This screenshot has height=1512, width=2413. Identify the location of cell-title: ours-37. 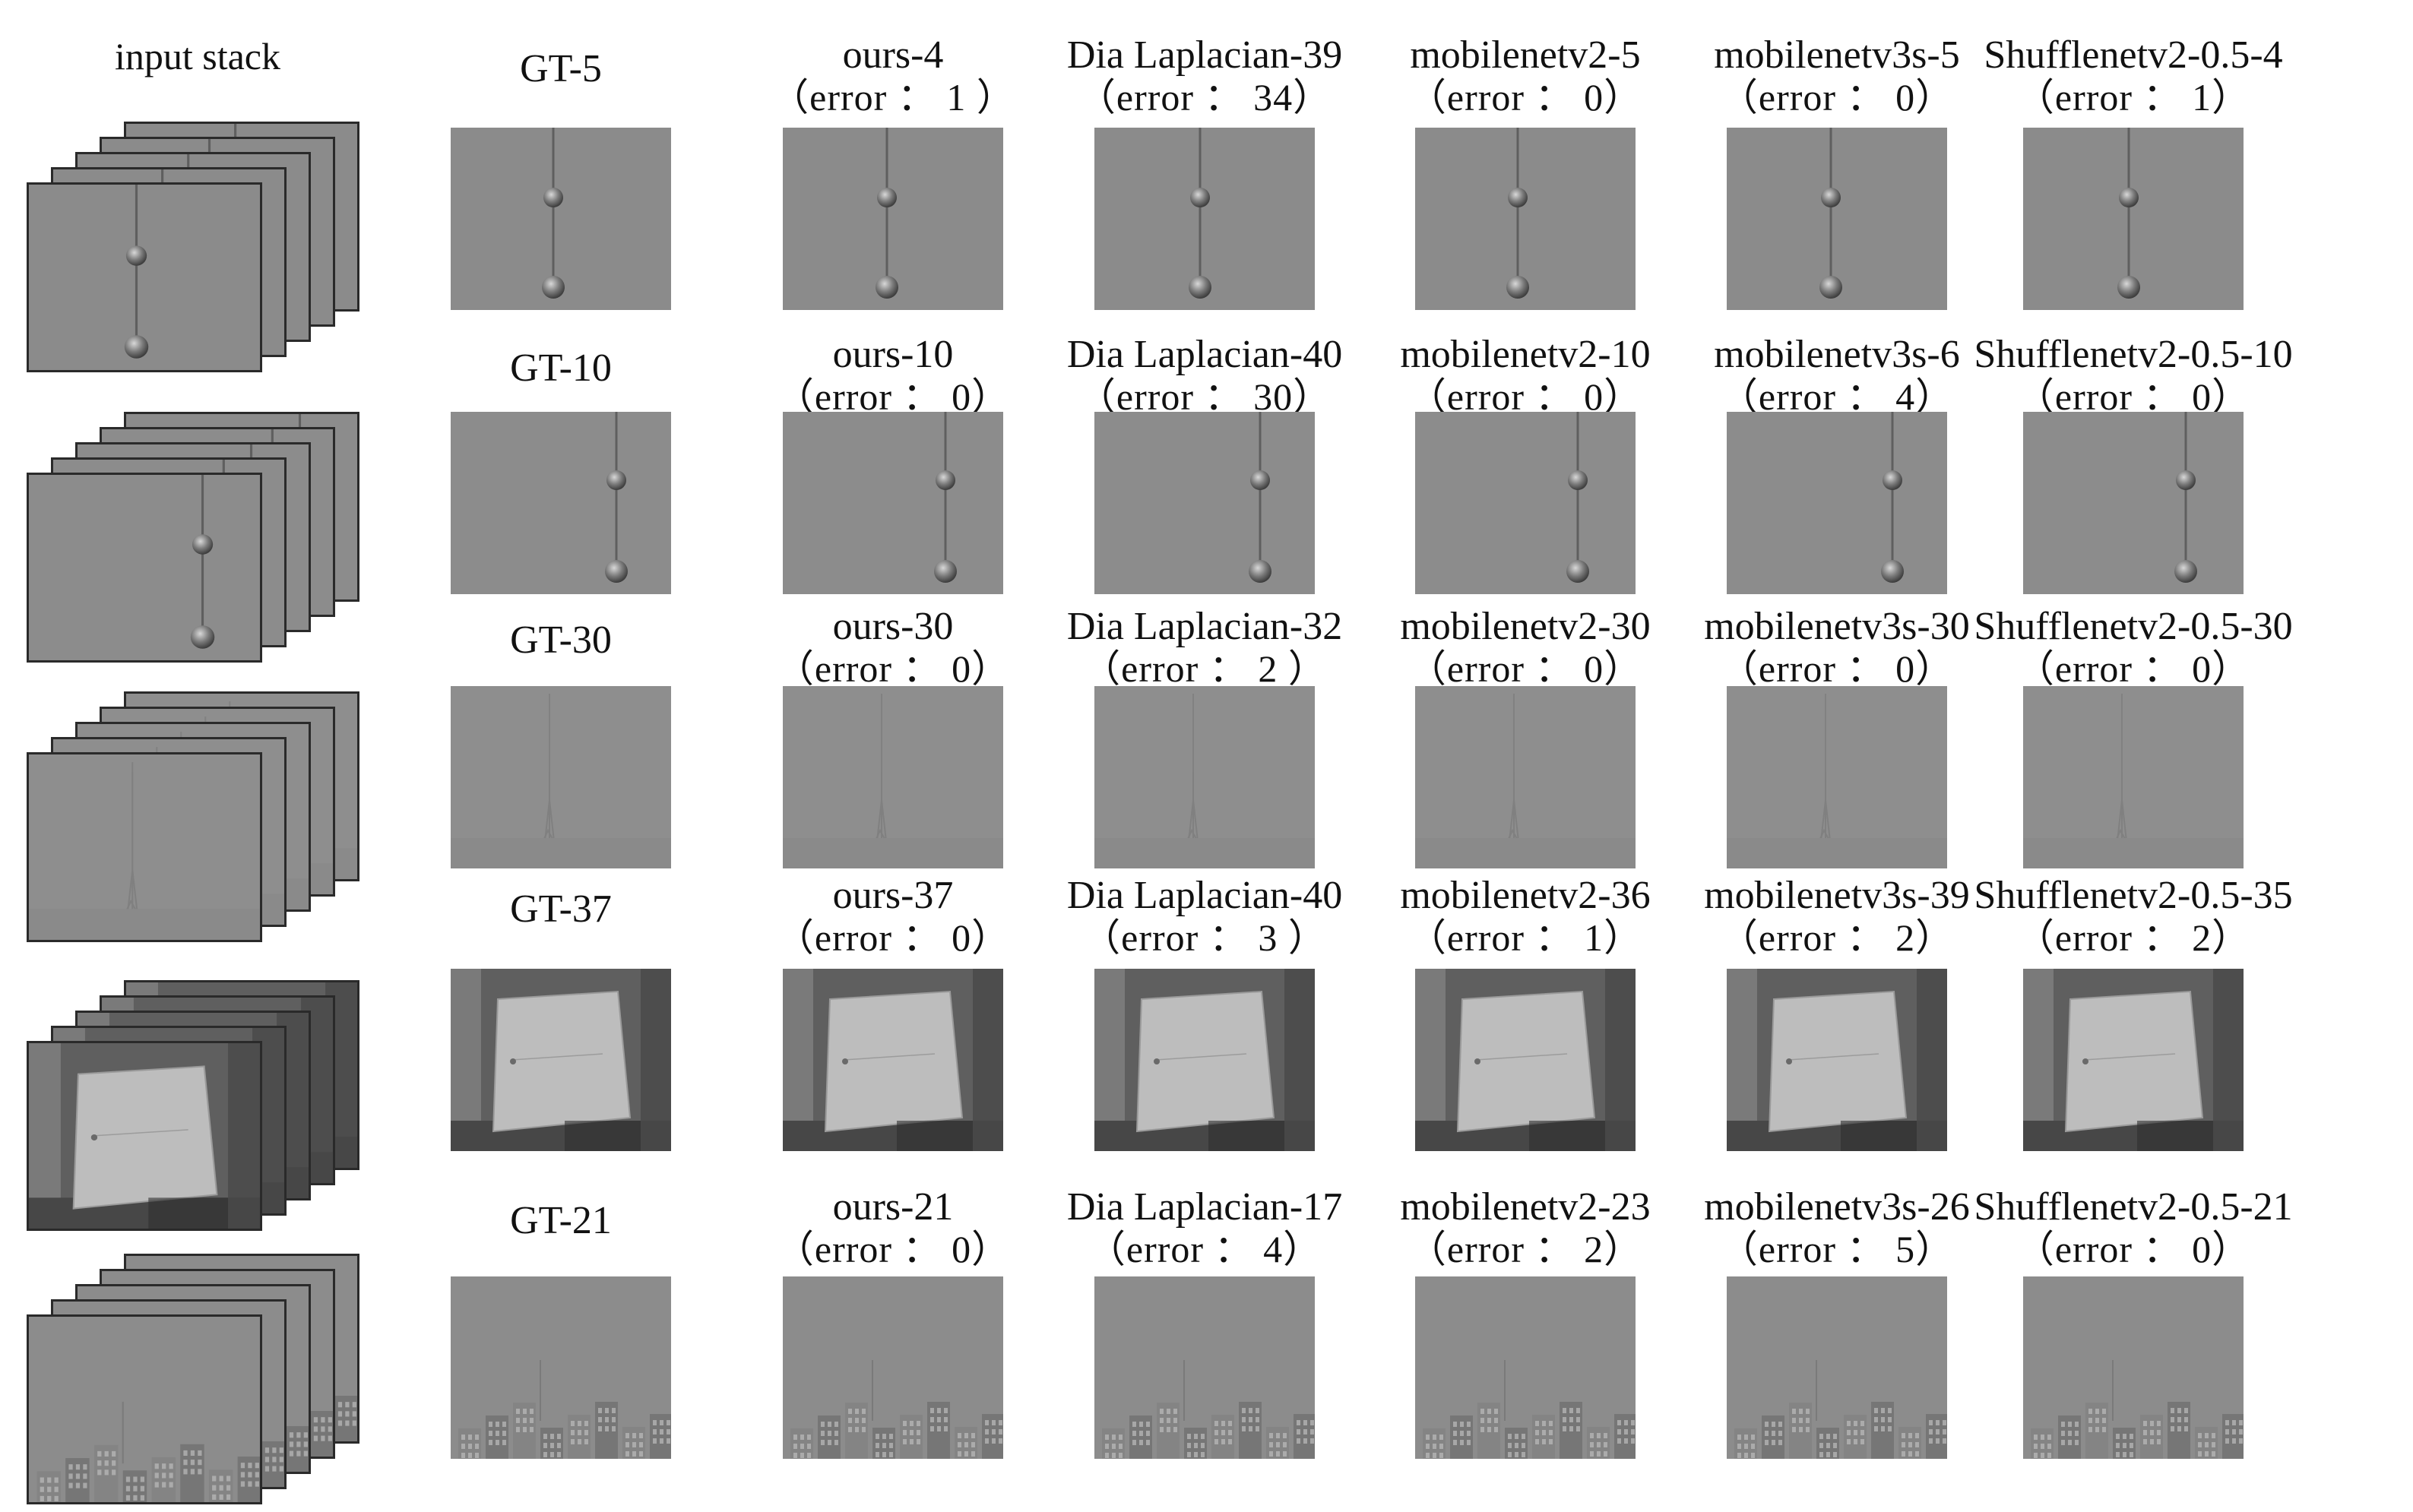
(893, 895).